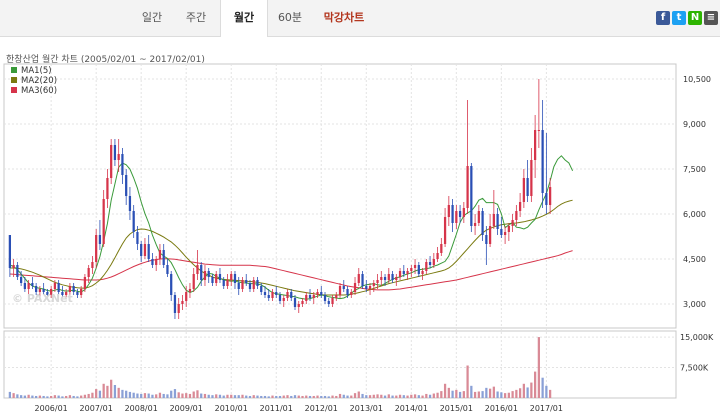  Describe the element at coordinates (697, 192) in the screenshot. I see `price-axis: 10,500 9,000 7,500 6,000 4,500 3,000` at that location.